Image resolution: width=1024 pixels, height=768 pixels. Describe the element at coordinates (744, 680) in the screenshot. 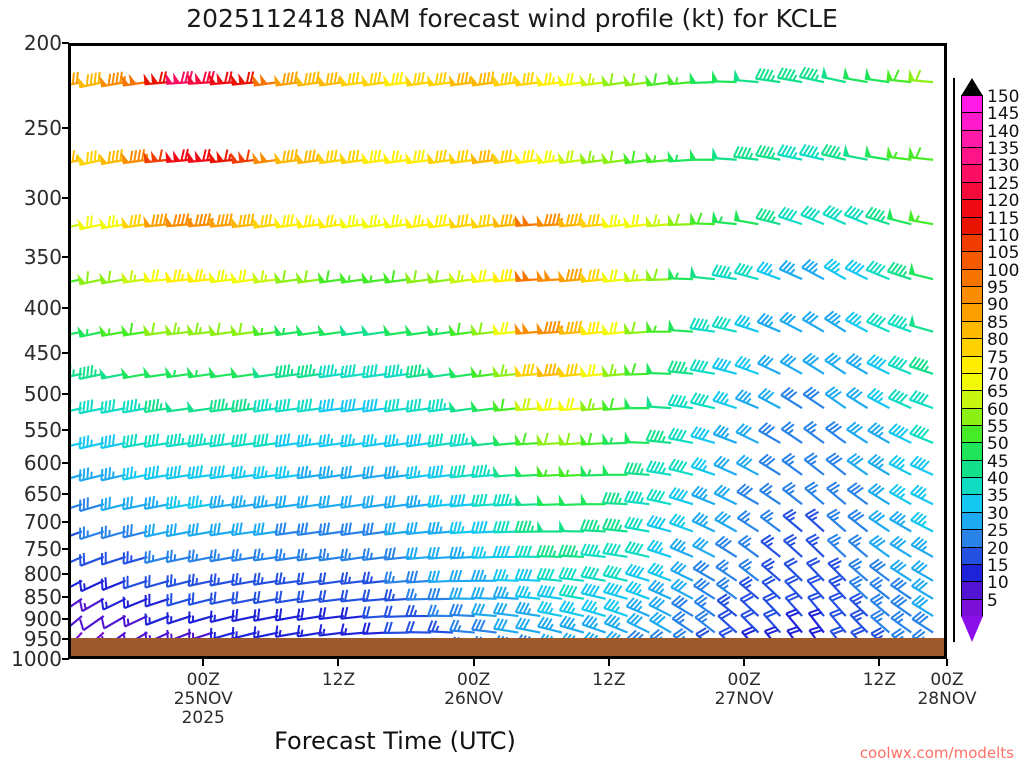

I see `x-tick-time: 00Z` at that location.